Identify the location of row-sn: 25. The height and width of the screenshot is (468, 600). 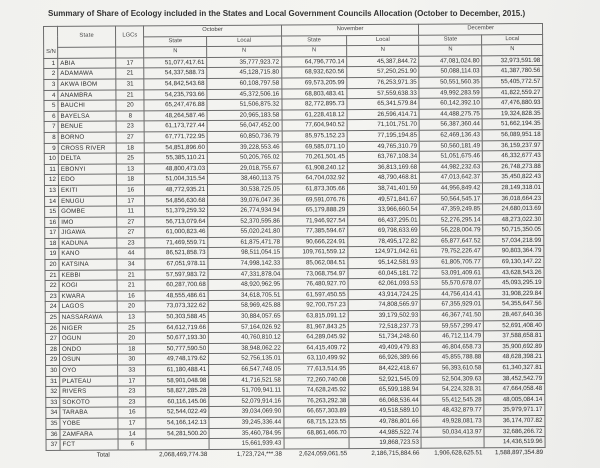
(52, 318).